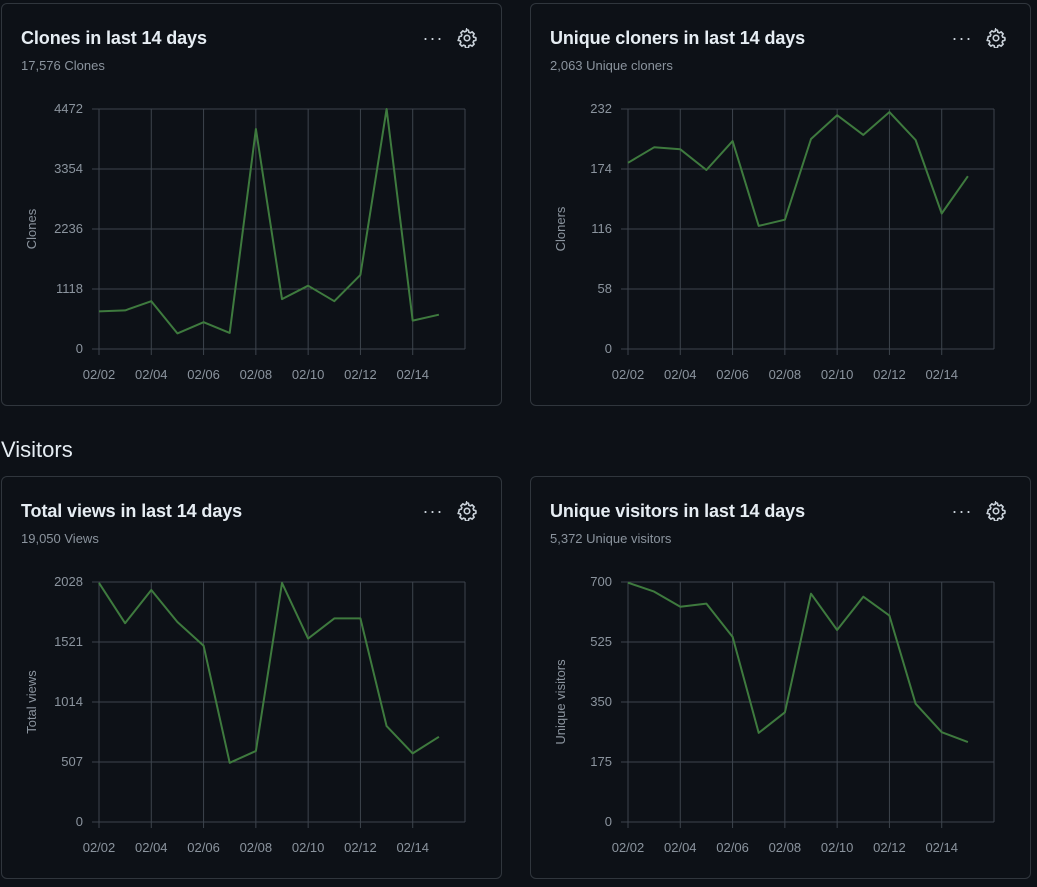 The height and width of the screenshot is (887, 1037). Describe the element at coordinates (560, 228) in the screenshot. I see `y-axis-label: Cloners` at that location.